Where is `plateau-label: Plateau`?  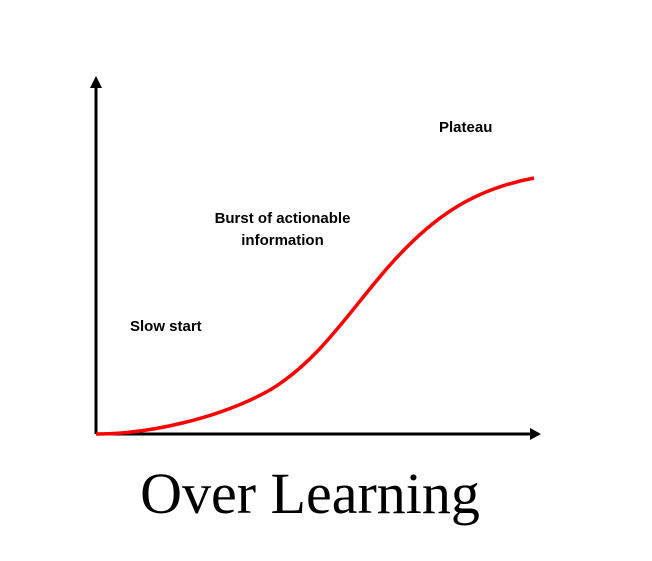 plateau-label: Plateau is located at coordinates (466, 127).